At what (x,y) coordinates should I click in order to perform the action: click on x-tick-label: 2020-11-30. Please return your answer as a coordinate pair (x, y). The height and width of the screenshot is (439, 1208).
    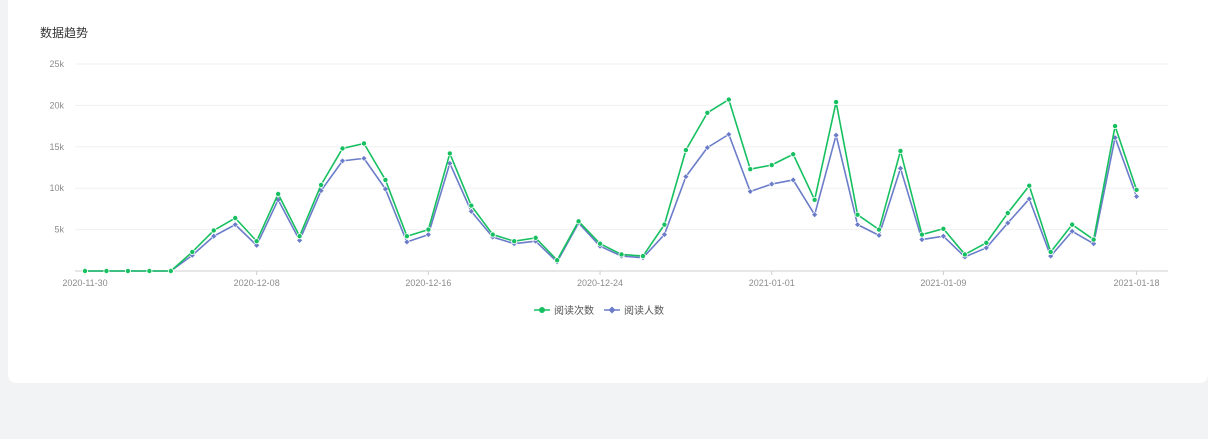
    Looking at the image, I should click on (84, 283).